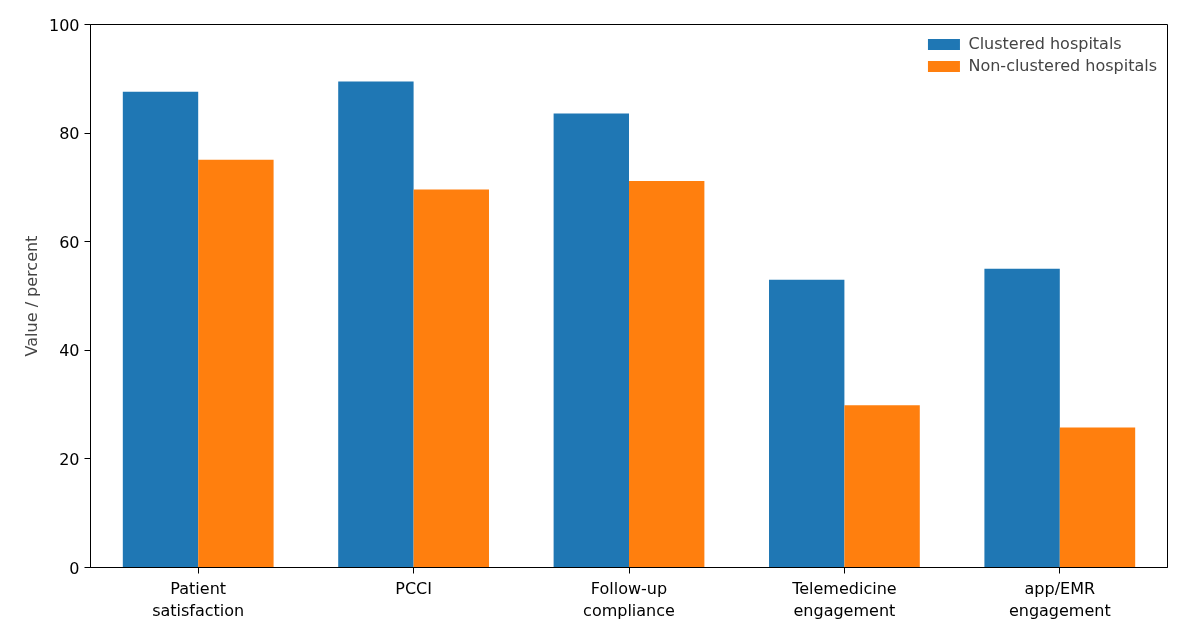 The height and width of the screenshot is (625, 1179). I want to click on y-tick-label: 80, so click(69, 134).